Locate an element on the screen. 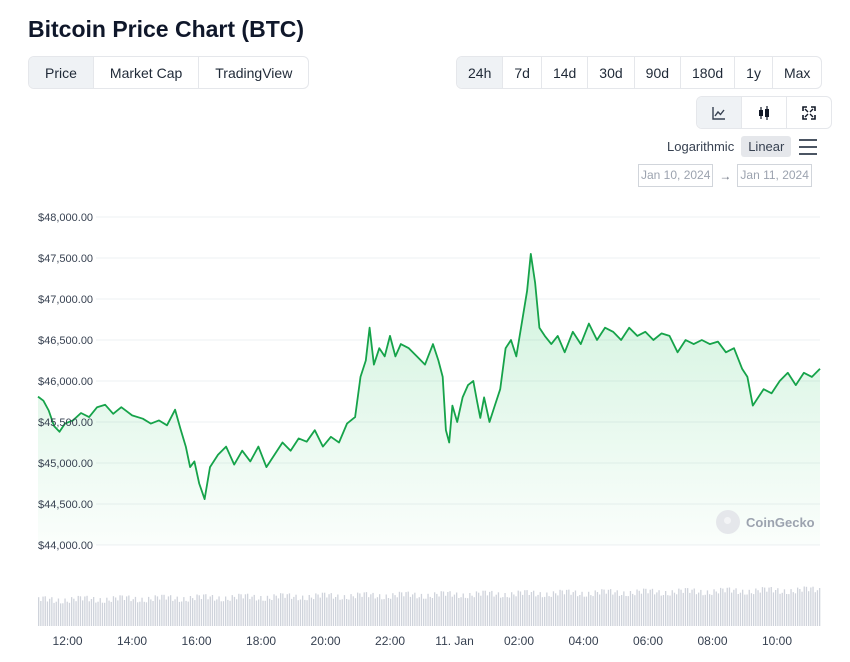  hamburger-menu-icon is located at coordinates (808, 146).